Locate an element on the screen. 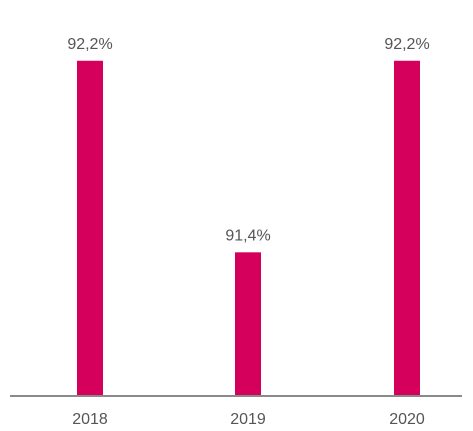  x-tick-label-2019: 2019 is located at coordinates (248, 418).